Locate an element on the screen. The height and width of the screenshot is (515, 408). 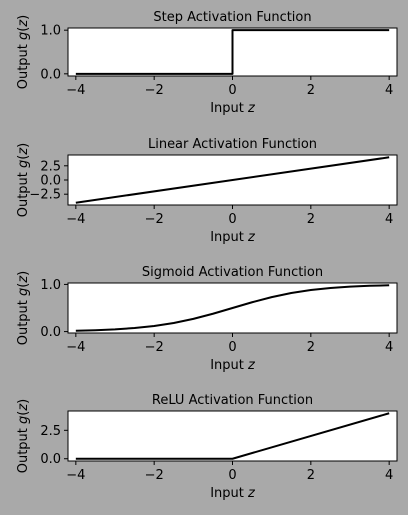
plot-area is located at coordinates (232, 436).